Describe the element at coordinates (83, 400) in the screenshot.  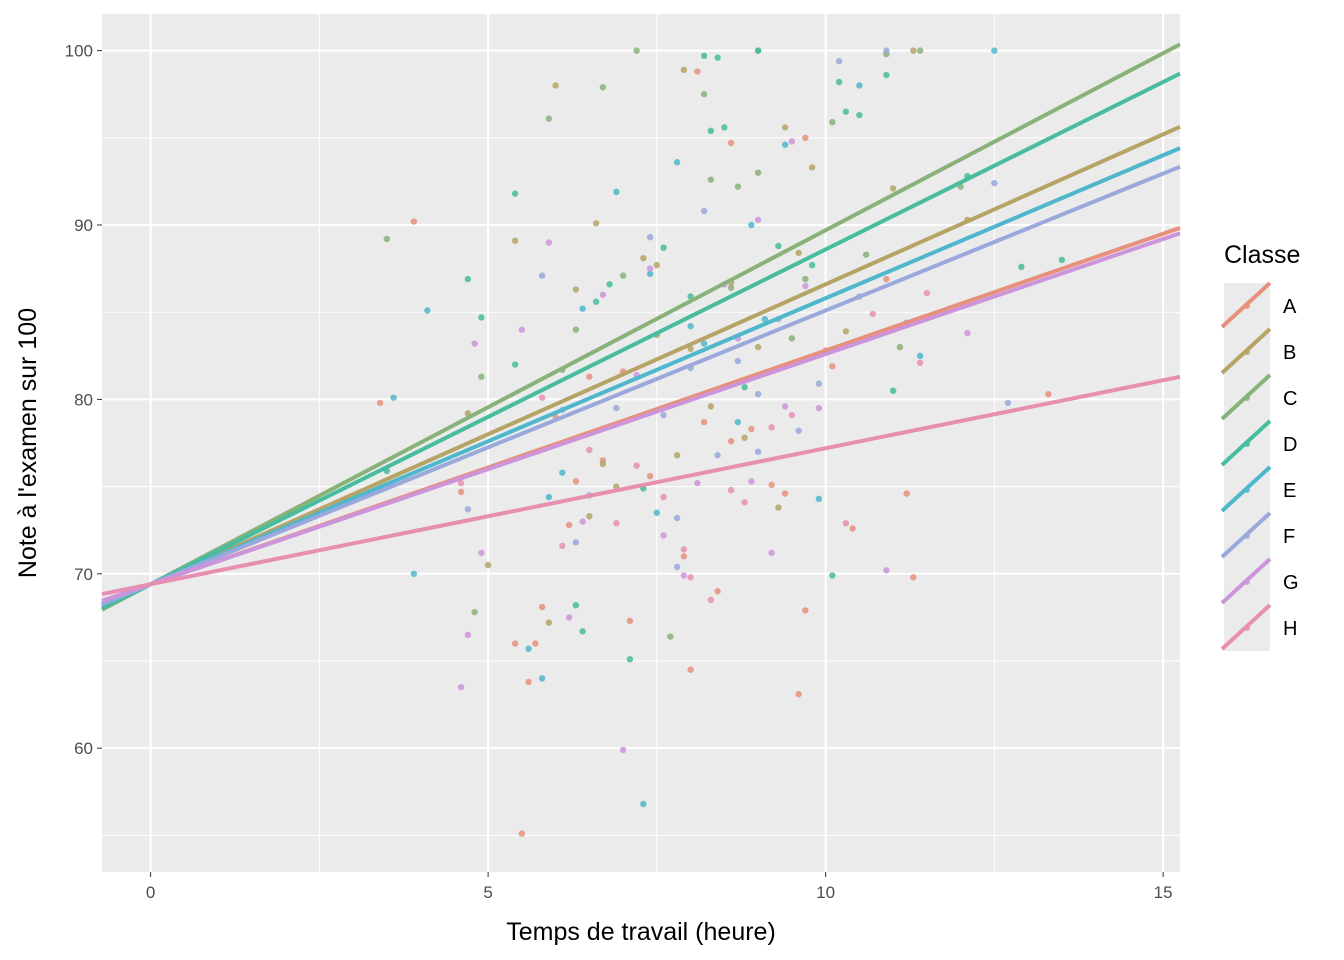
I see `y-axis-ticks: 60 70 80 90 100` at that location.